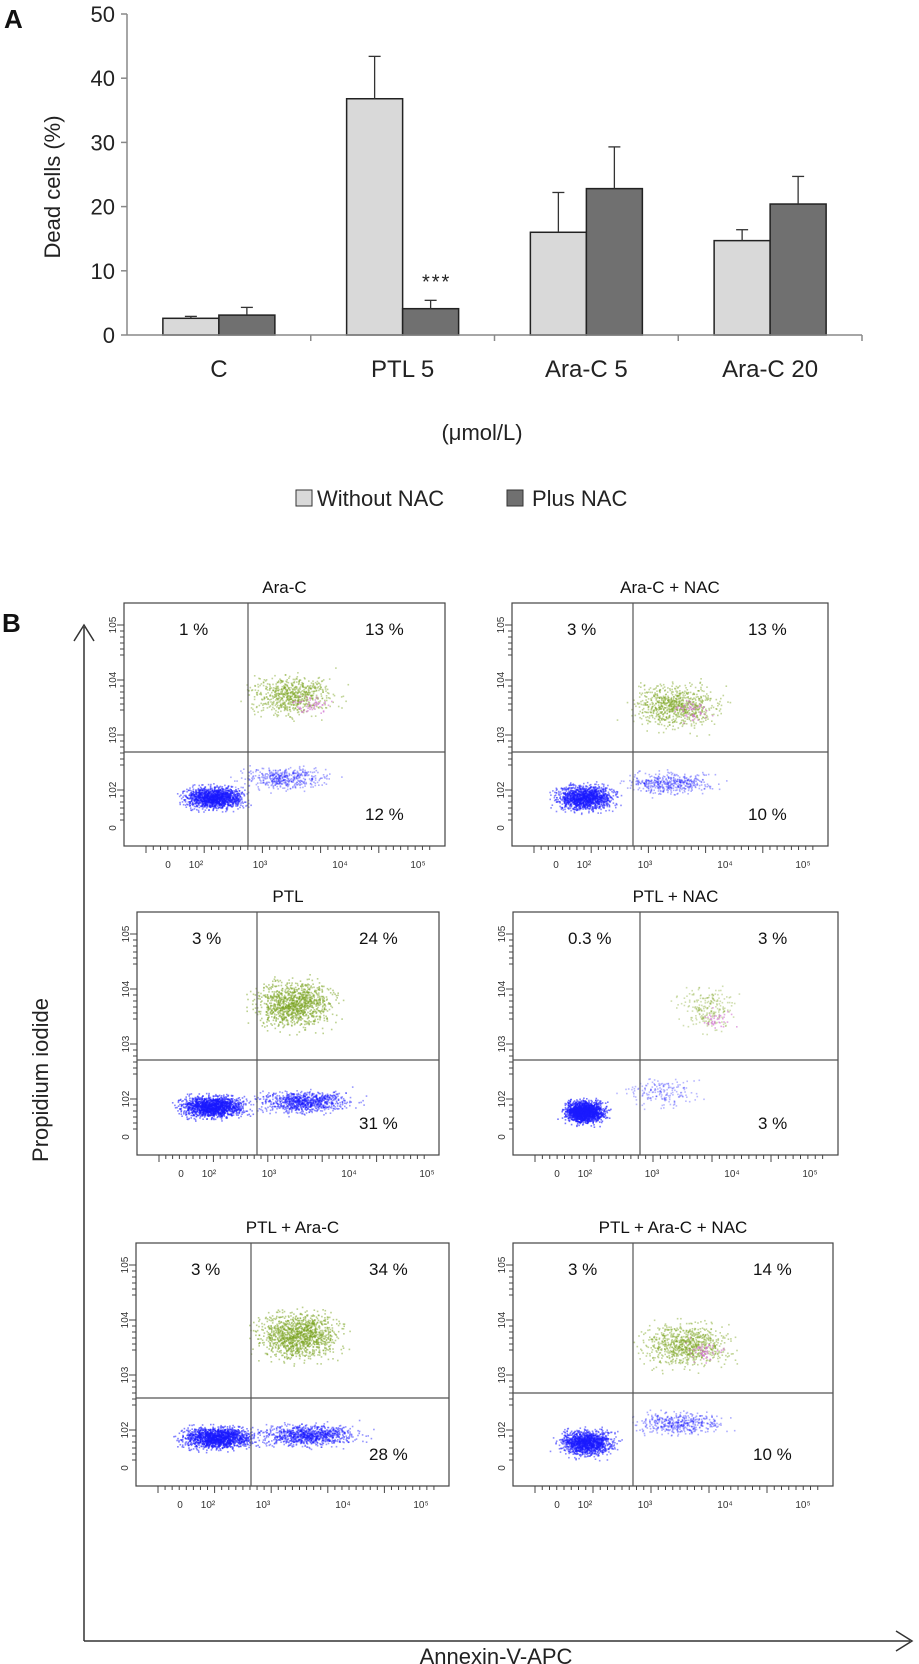 The image size is (919, 1664). I want to click on quadrant-upper-right-percent: 13 %, so click(767, 629).